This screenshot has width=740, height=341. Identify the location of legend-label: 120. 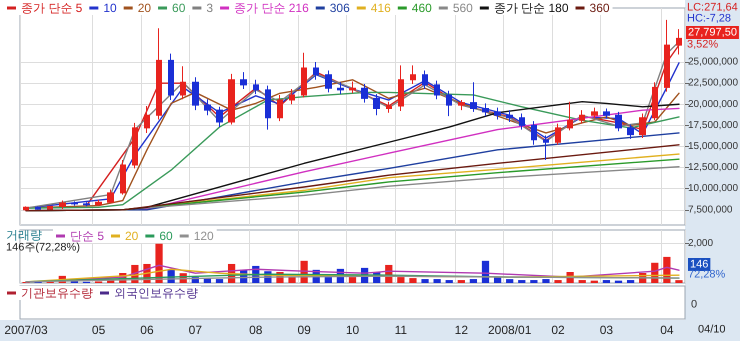
(204, 236).